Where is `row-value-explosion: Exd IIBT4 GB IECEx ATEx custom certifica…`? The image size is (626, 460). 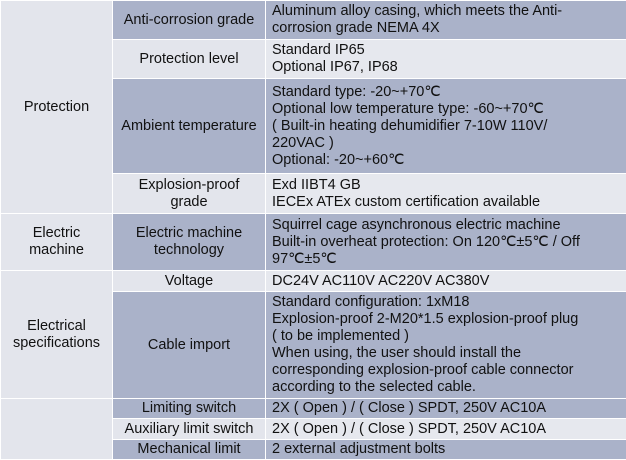
row-value-explosion: Exd IIBT4 GB IECEx ATEx custom certifica… is located at coordinates (445, 193).